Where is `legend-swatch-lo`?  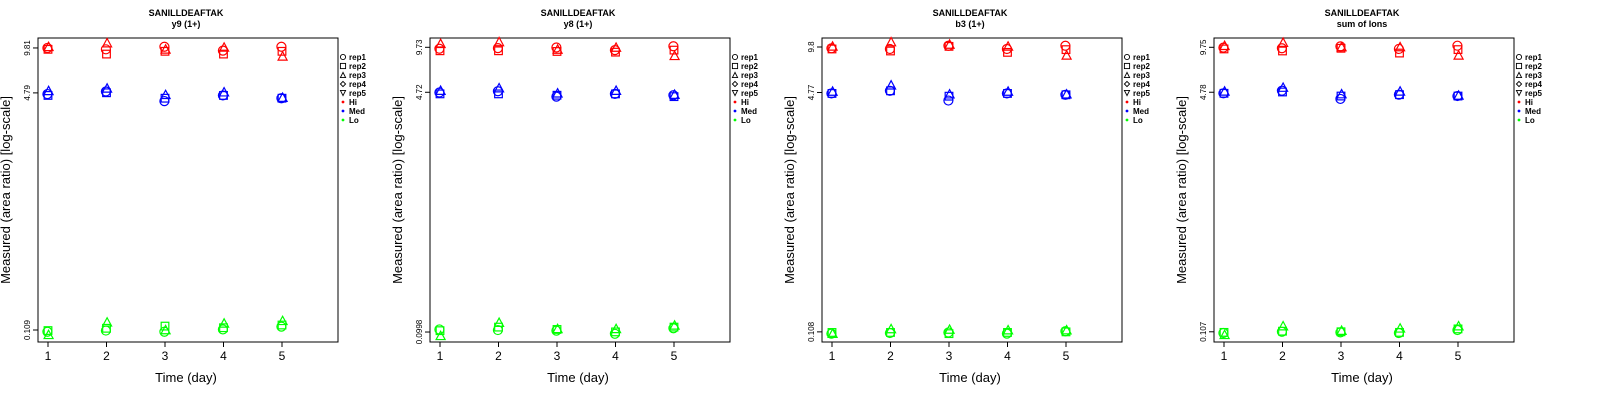
legend-swatch-lo is located at coordinates (1127, 120).